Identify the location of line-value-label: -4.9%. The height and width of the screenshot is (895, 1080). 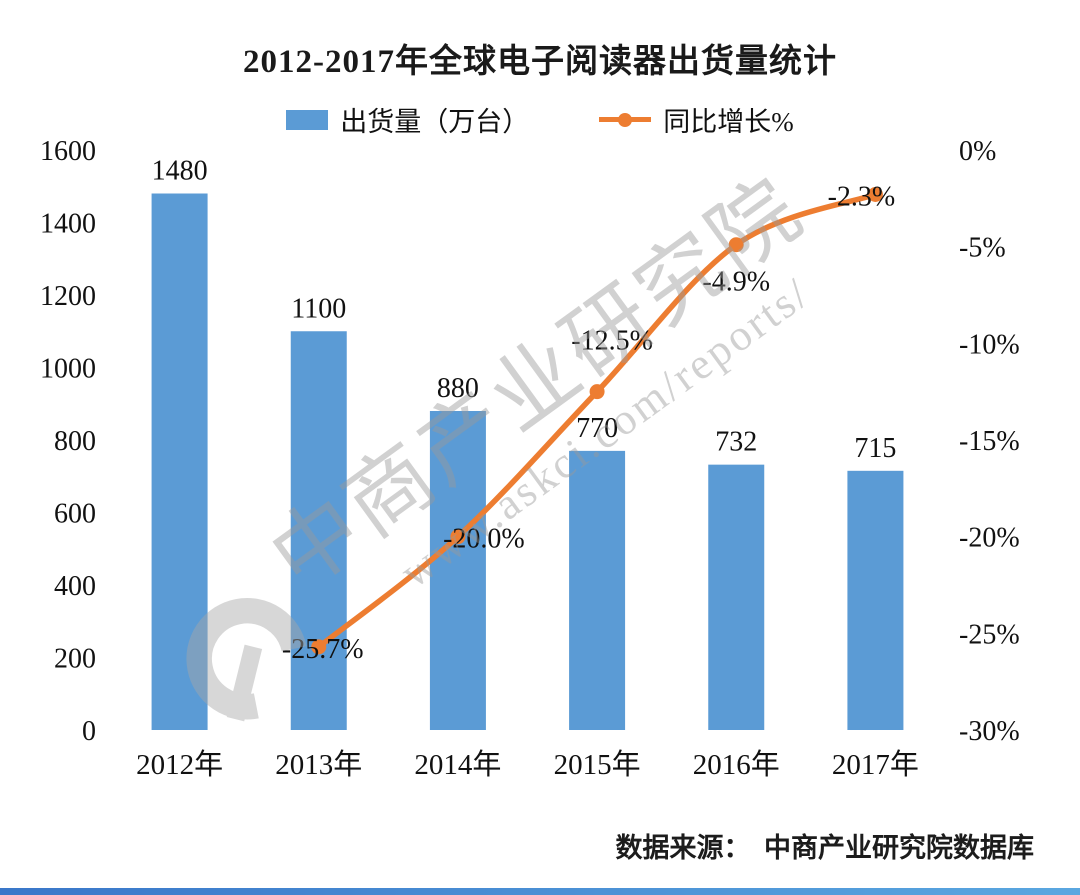
(736, 282).